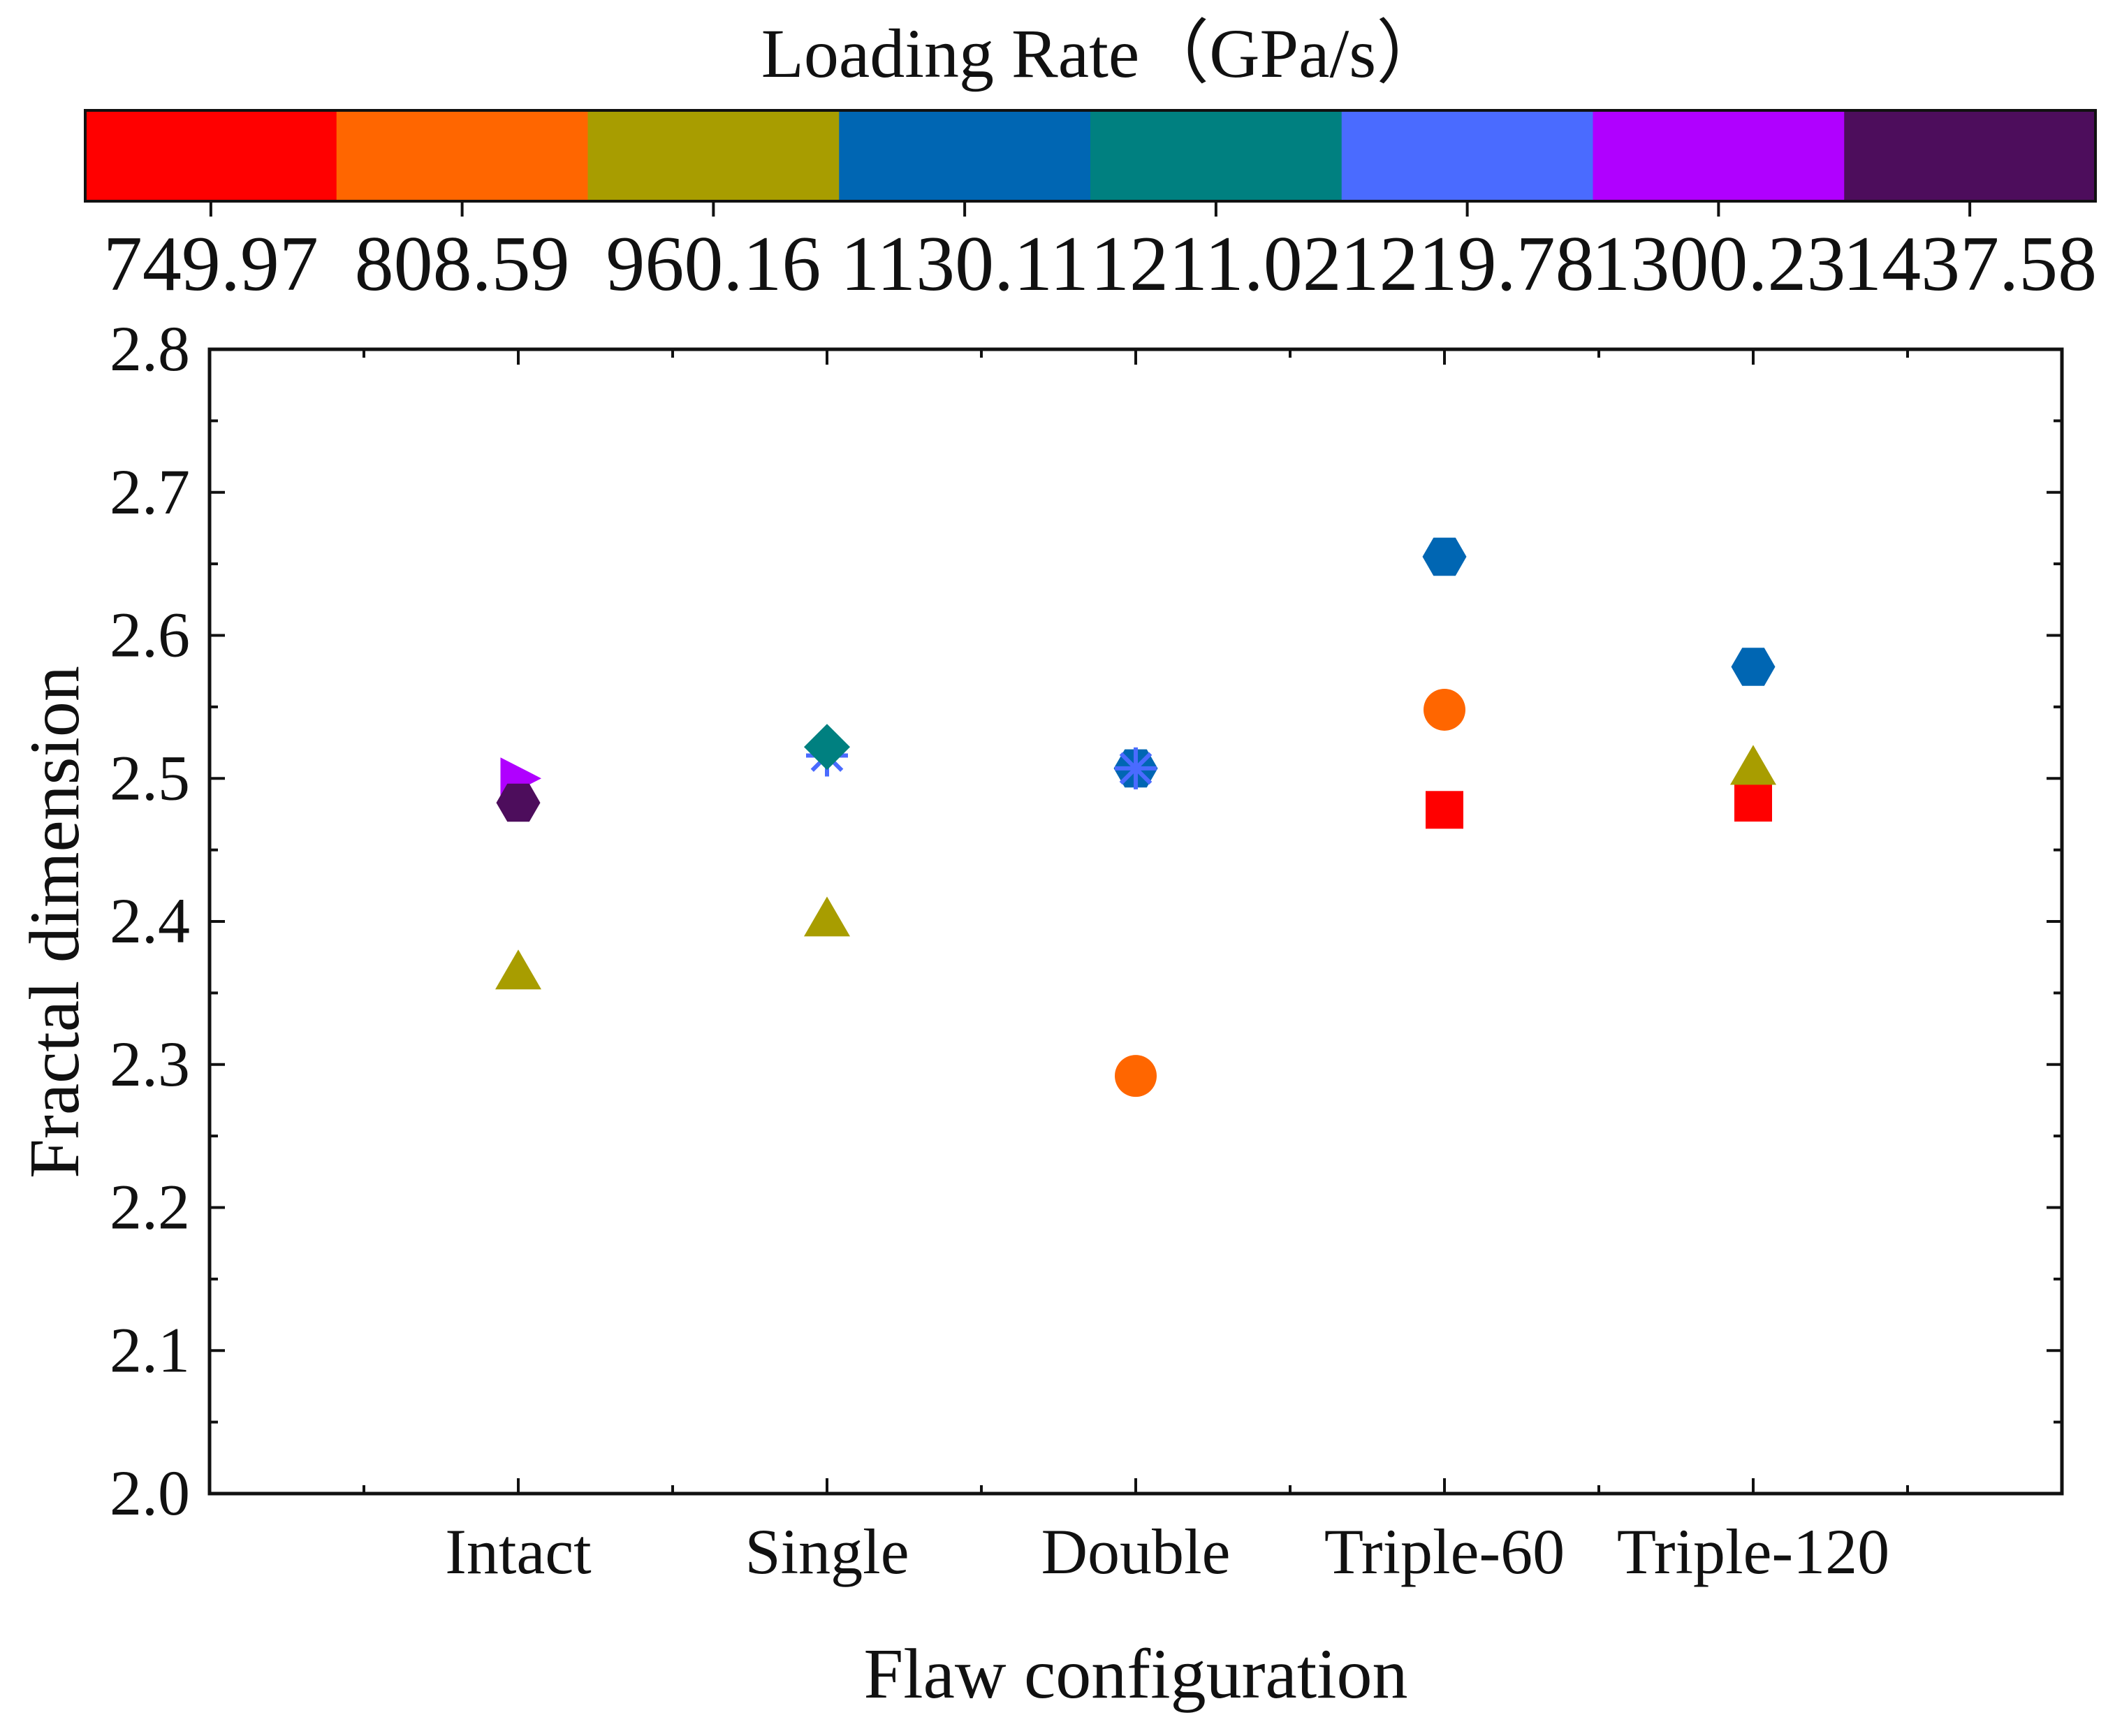 The width and height of the screenshot is (2122, 1736). Describe the element at coordinates (827, 1551) in the screenshot. I see `x-tick-label: Single` at that location.